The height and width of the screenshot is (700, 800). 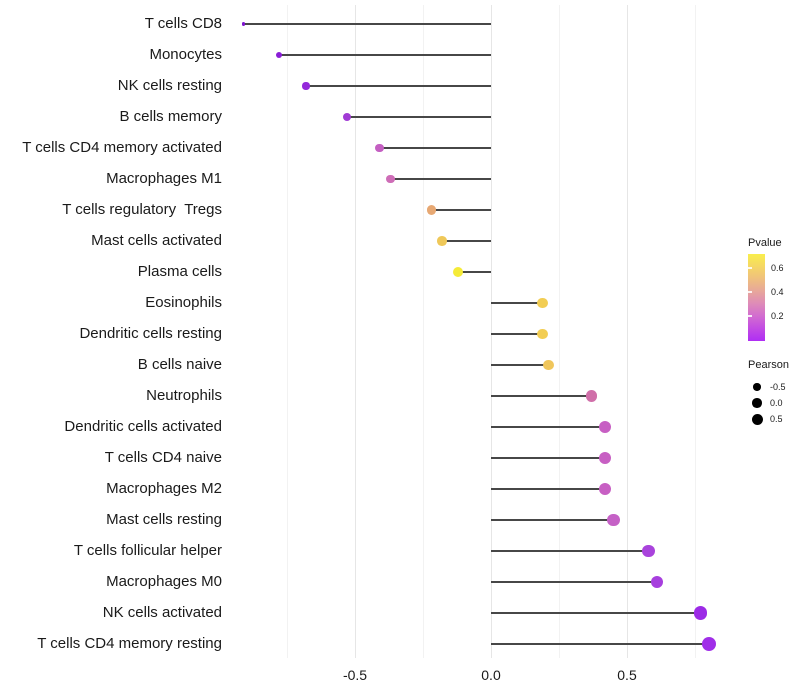 I want to click on y-axis-label: Plasma cells, so click(x=179, y=271).